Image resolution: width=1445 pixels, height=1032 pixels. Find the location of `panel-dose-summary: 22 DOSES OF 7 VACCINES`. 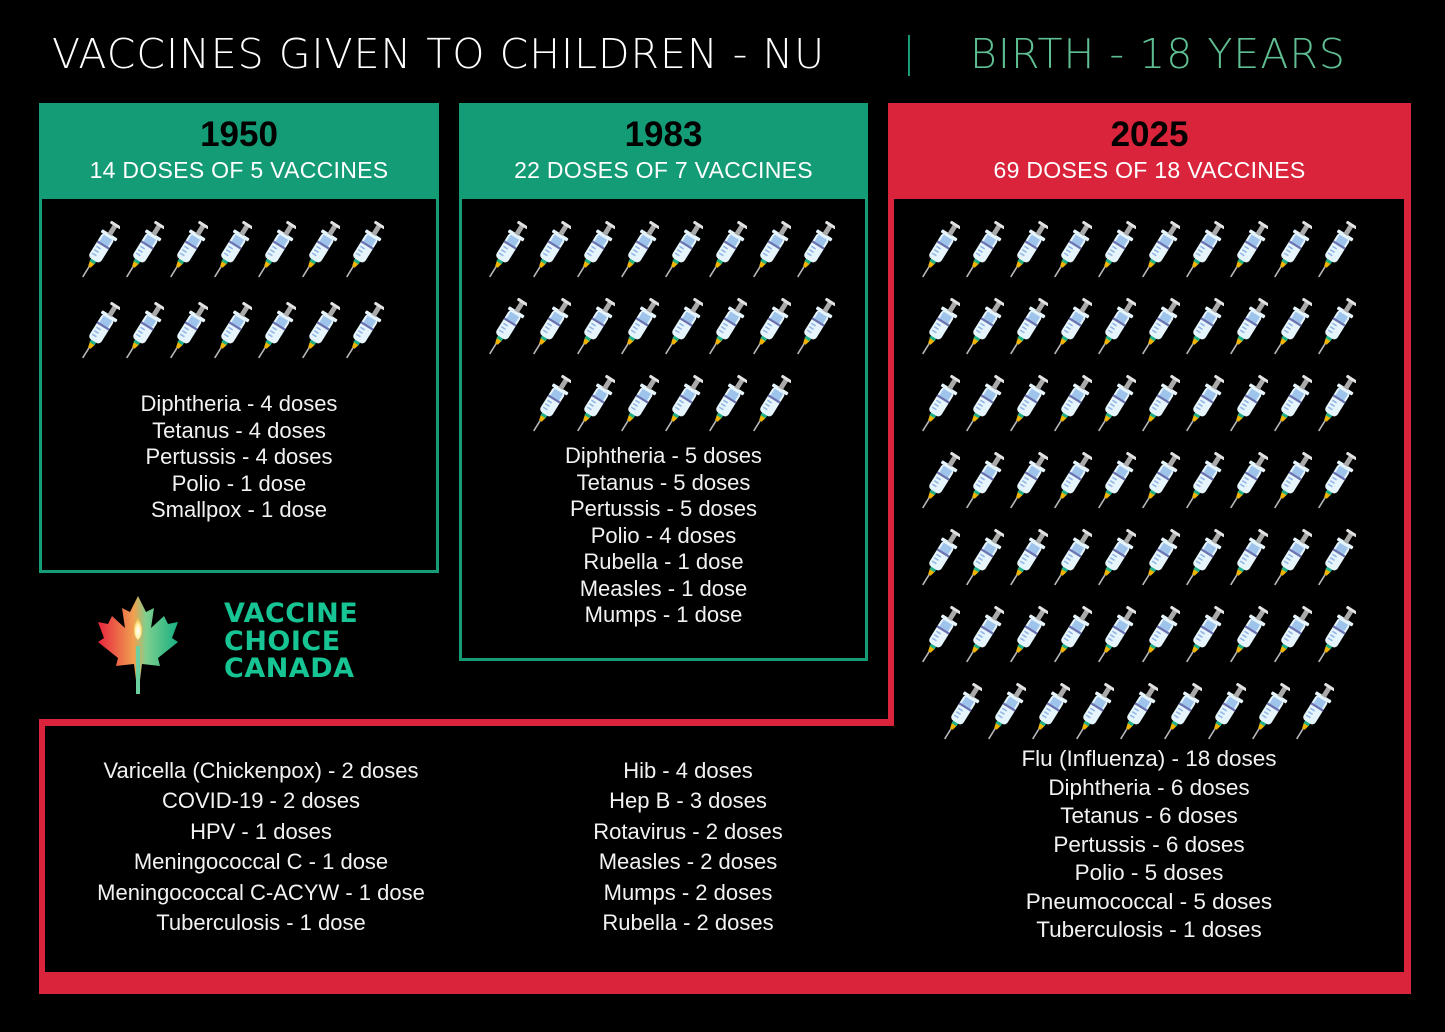

panel-dose-summary: 22 DOSES OF 7 VACCINES is located at coordinates (663, 170).